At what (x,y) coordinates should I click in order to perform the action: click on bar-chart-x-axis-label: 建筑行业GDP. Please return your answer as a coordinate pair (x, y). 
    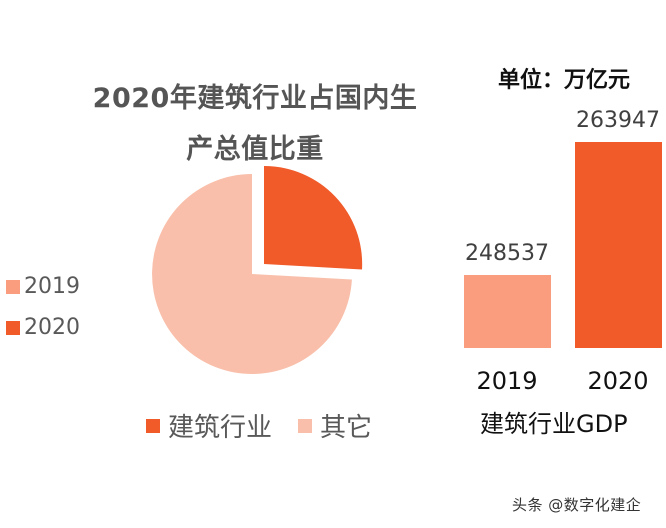
    Looking at the image, I should click on (554, 424).